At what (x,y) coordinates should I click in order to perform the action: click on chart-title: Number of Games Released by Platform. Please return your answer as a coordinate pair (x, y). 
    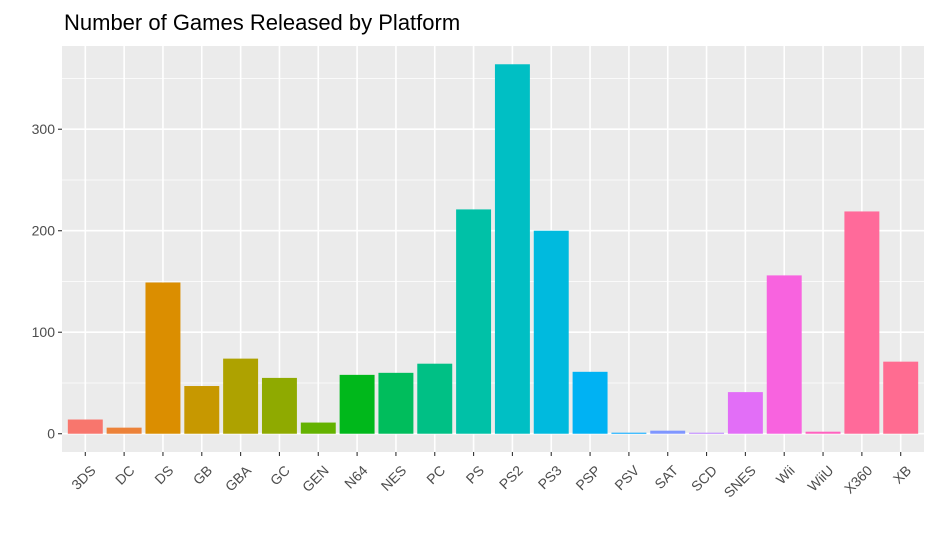
    Looking at the image, I should click on (262, 22).